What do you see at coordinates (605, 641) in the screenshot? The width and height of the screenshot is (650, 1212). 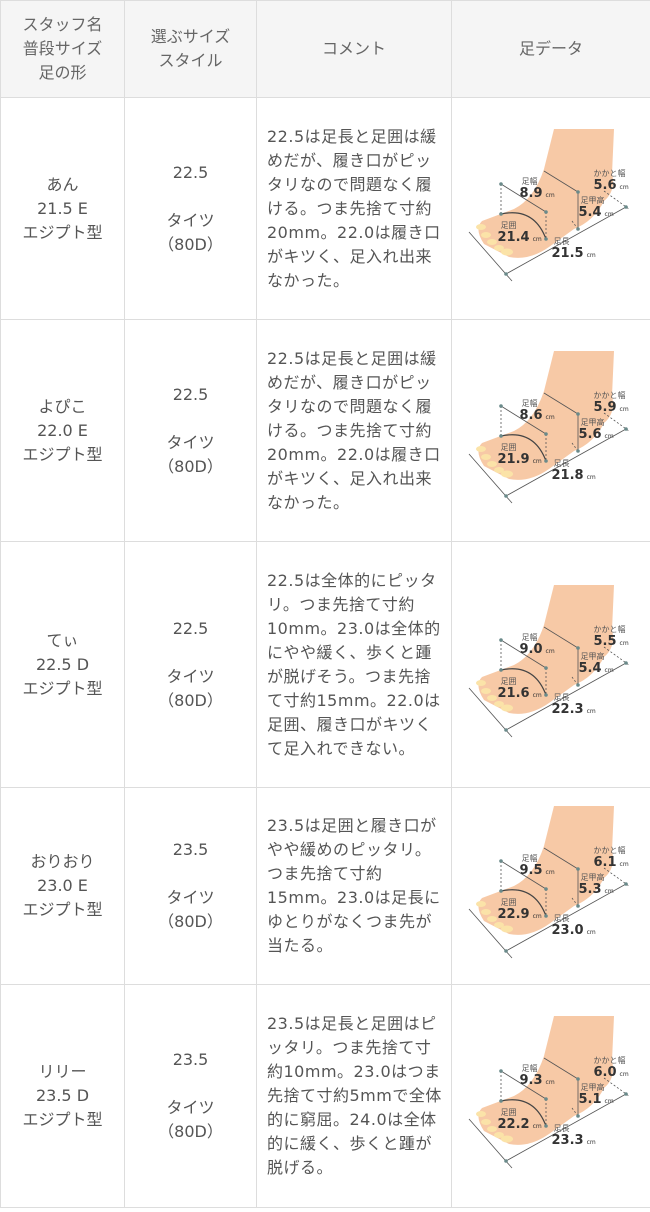 I see `value-heel: 5.5` at bounding box center [605, 641].